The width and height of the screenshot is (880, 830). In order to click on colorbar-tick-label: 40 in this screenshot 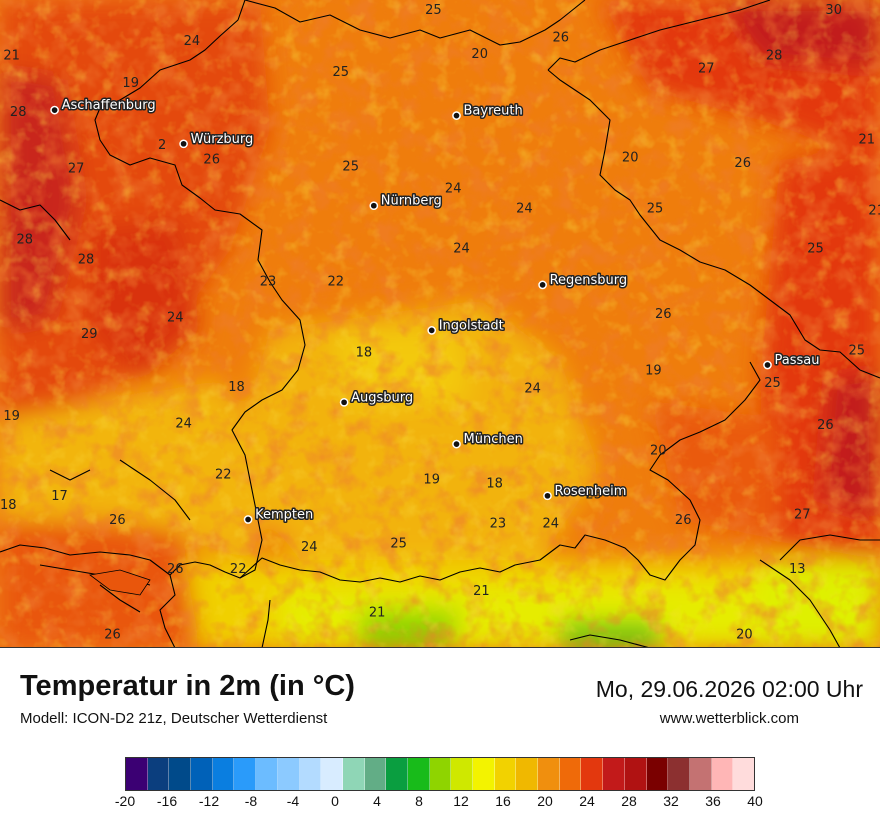, I will do `click(755, 801)`.